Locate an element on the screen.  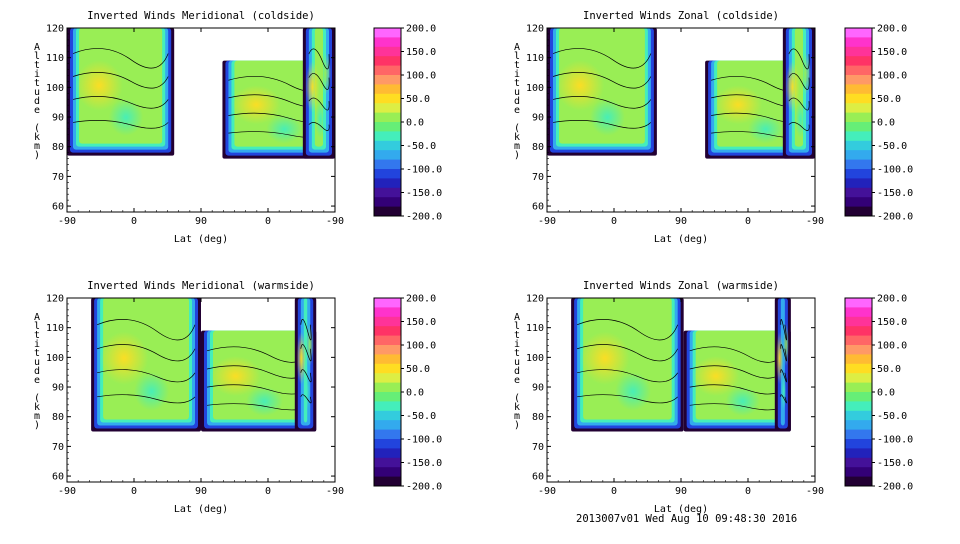
colorbar-label: 0.0 is located at coordinates (415, 123).